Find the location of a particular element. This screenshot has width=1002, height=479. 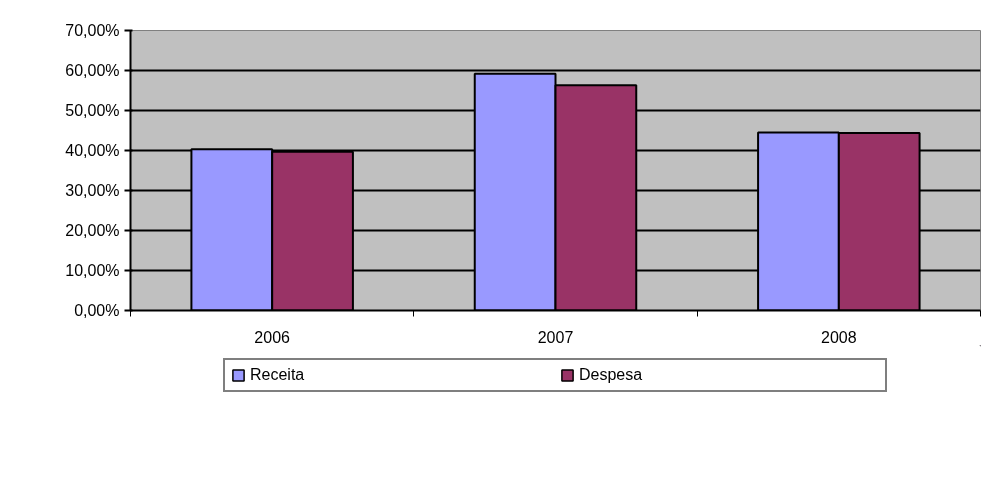

x-tick-label: 2007 is located at coordinates (555, 337).